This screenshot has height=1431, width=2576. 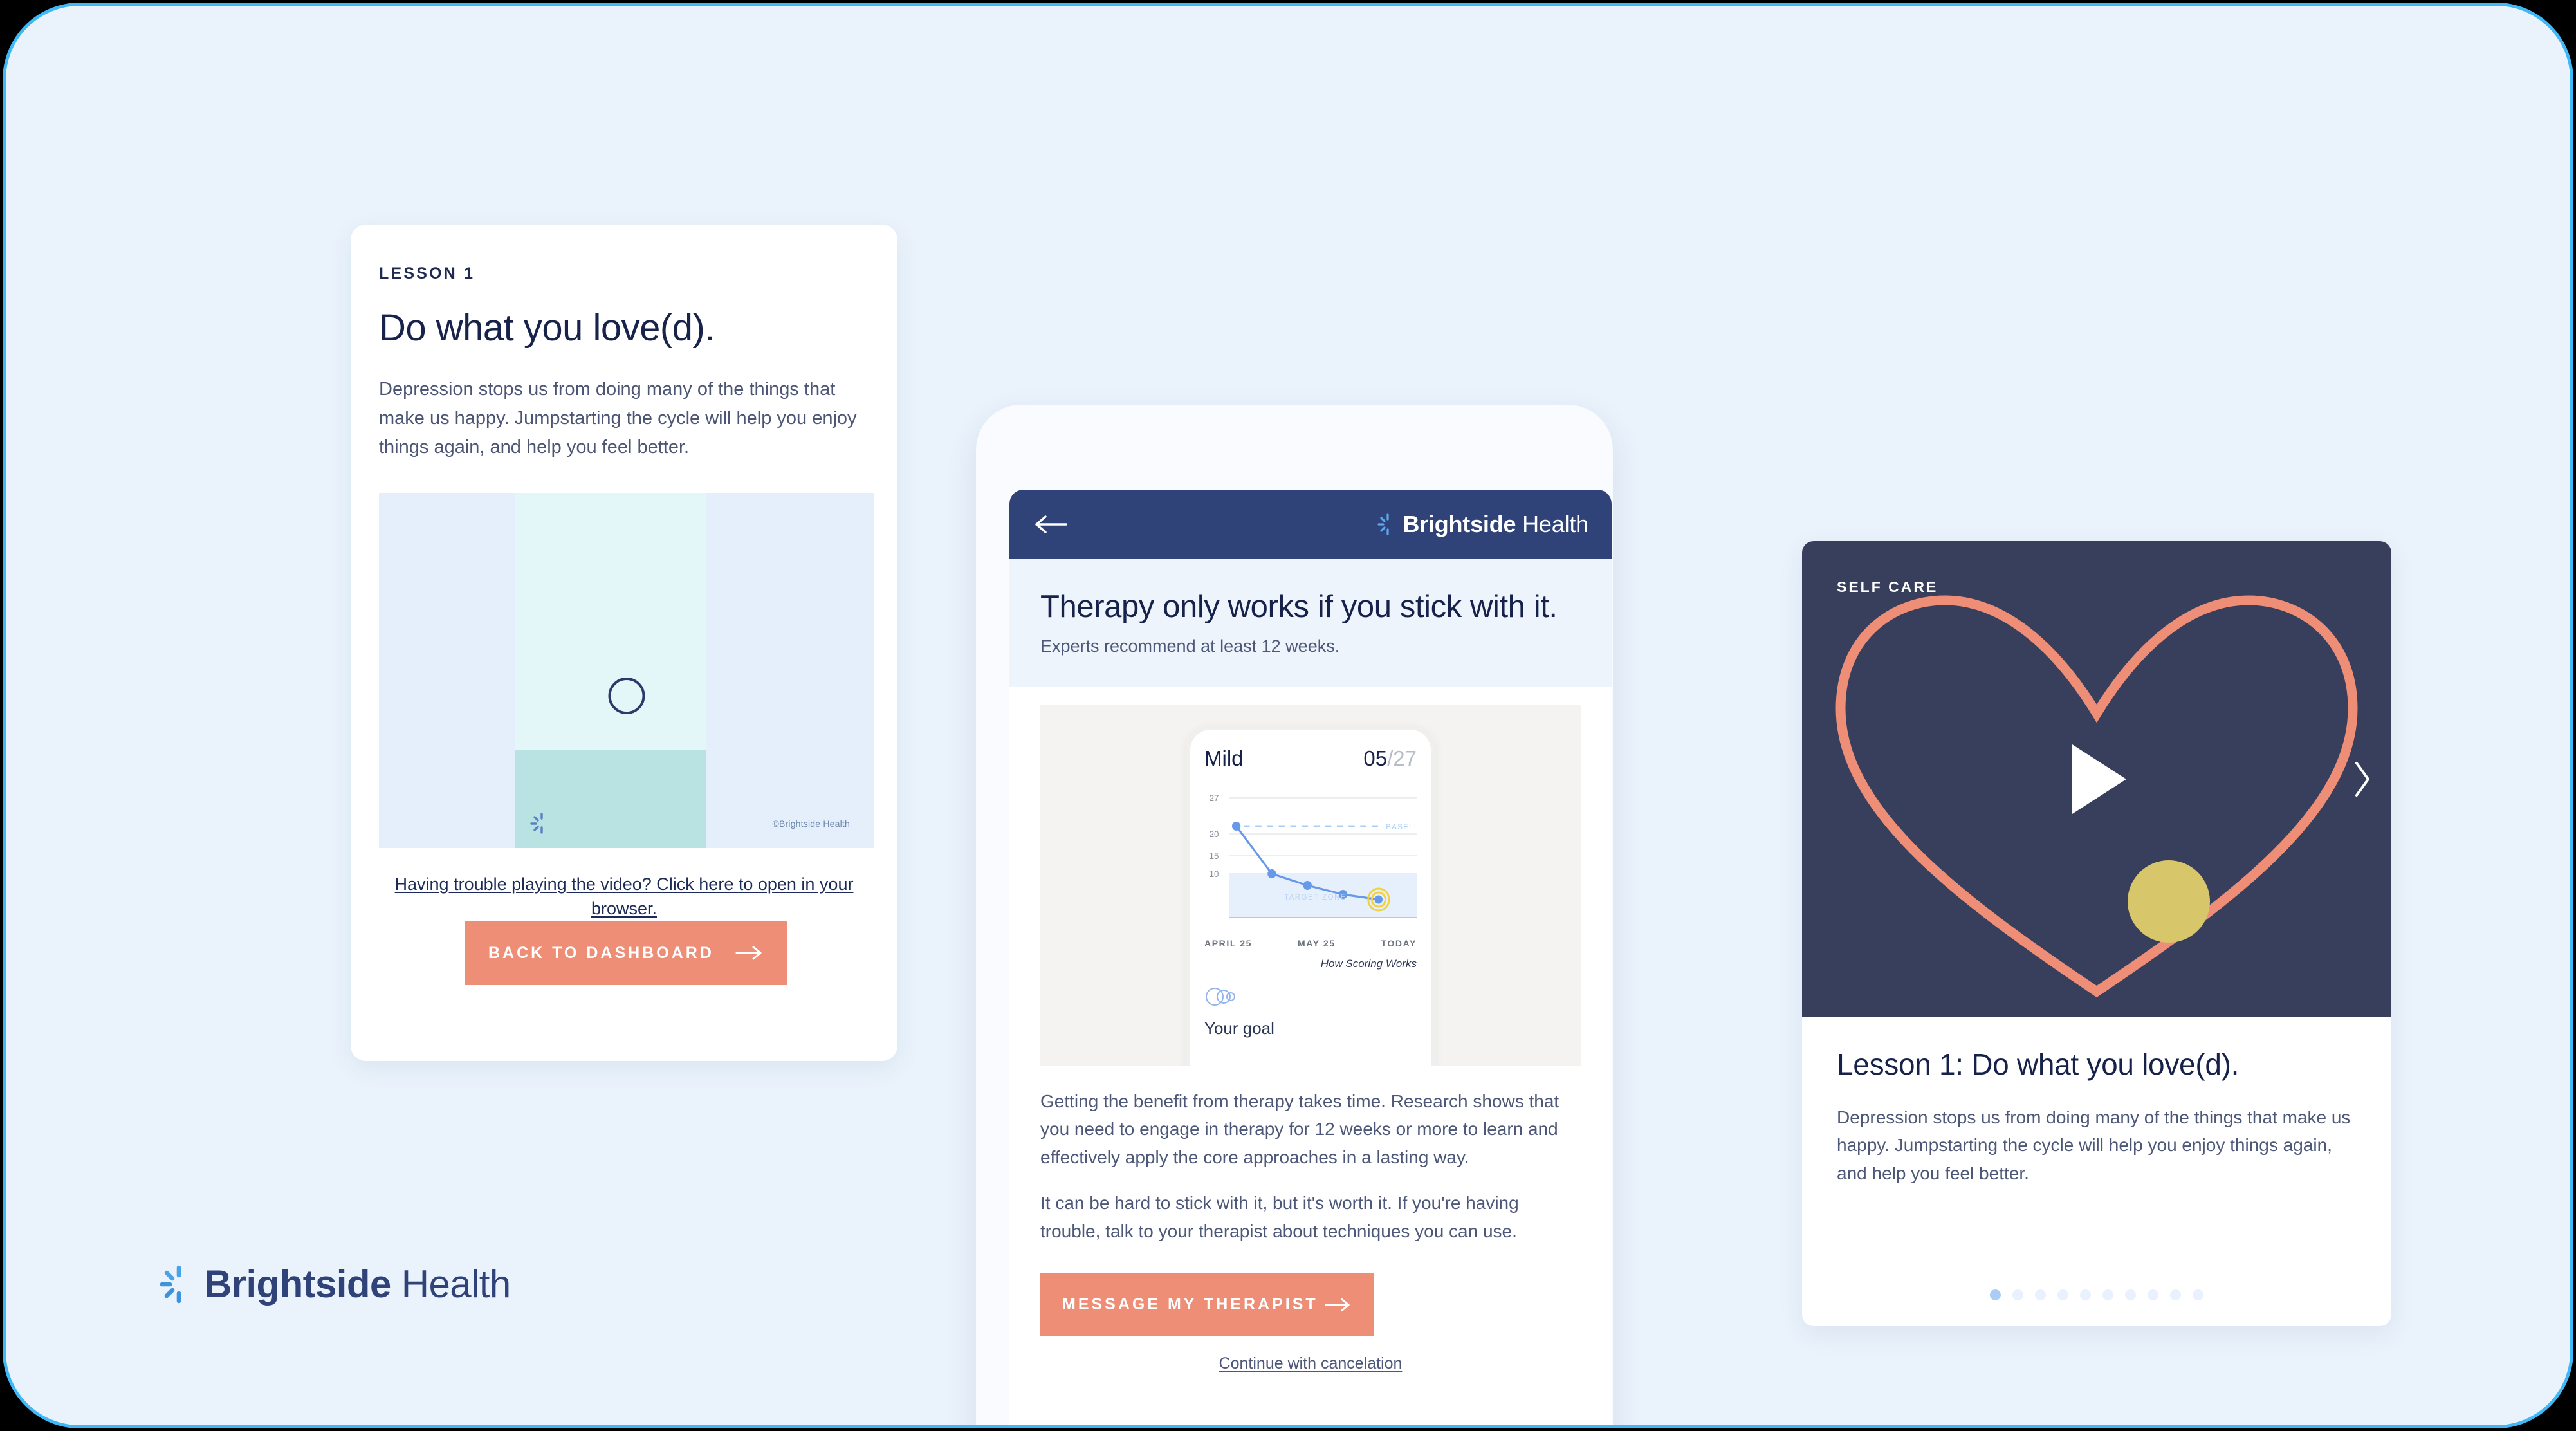 What do you see at coordinates (1319, 855) in the screenshot?
I see `chart-svg: 27 20 15 10 BASELINE TARGET ZONE` at bounding box center [1319, 855].